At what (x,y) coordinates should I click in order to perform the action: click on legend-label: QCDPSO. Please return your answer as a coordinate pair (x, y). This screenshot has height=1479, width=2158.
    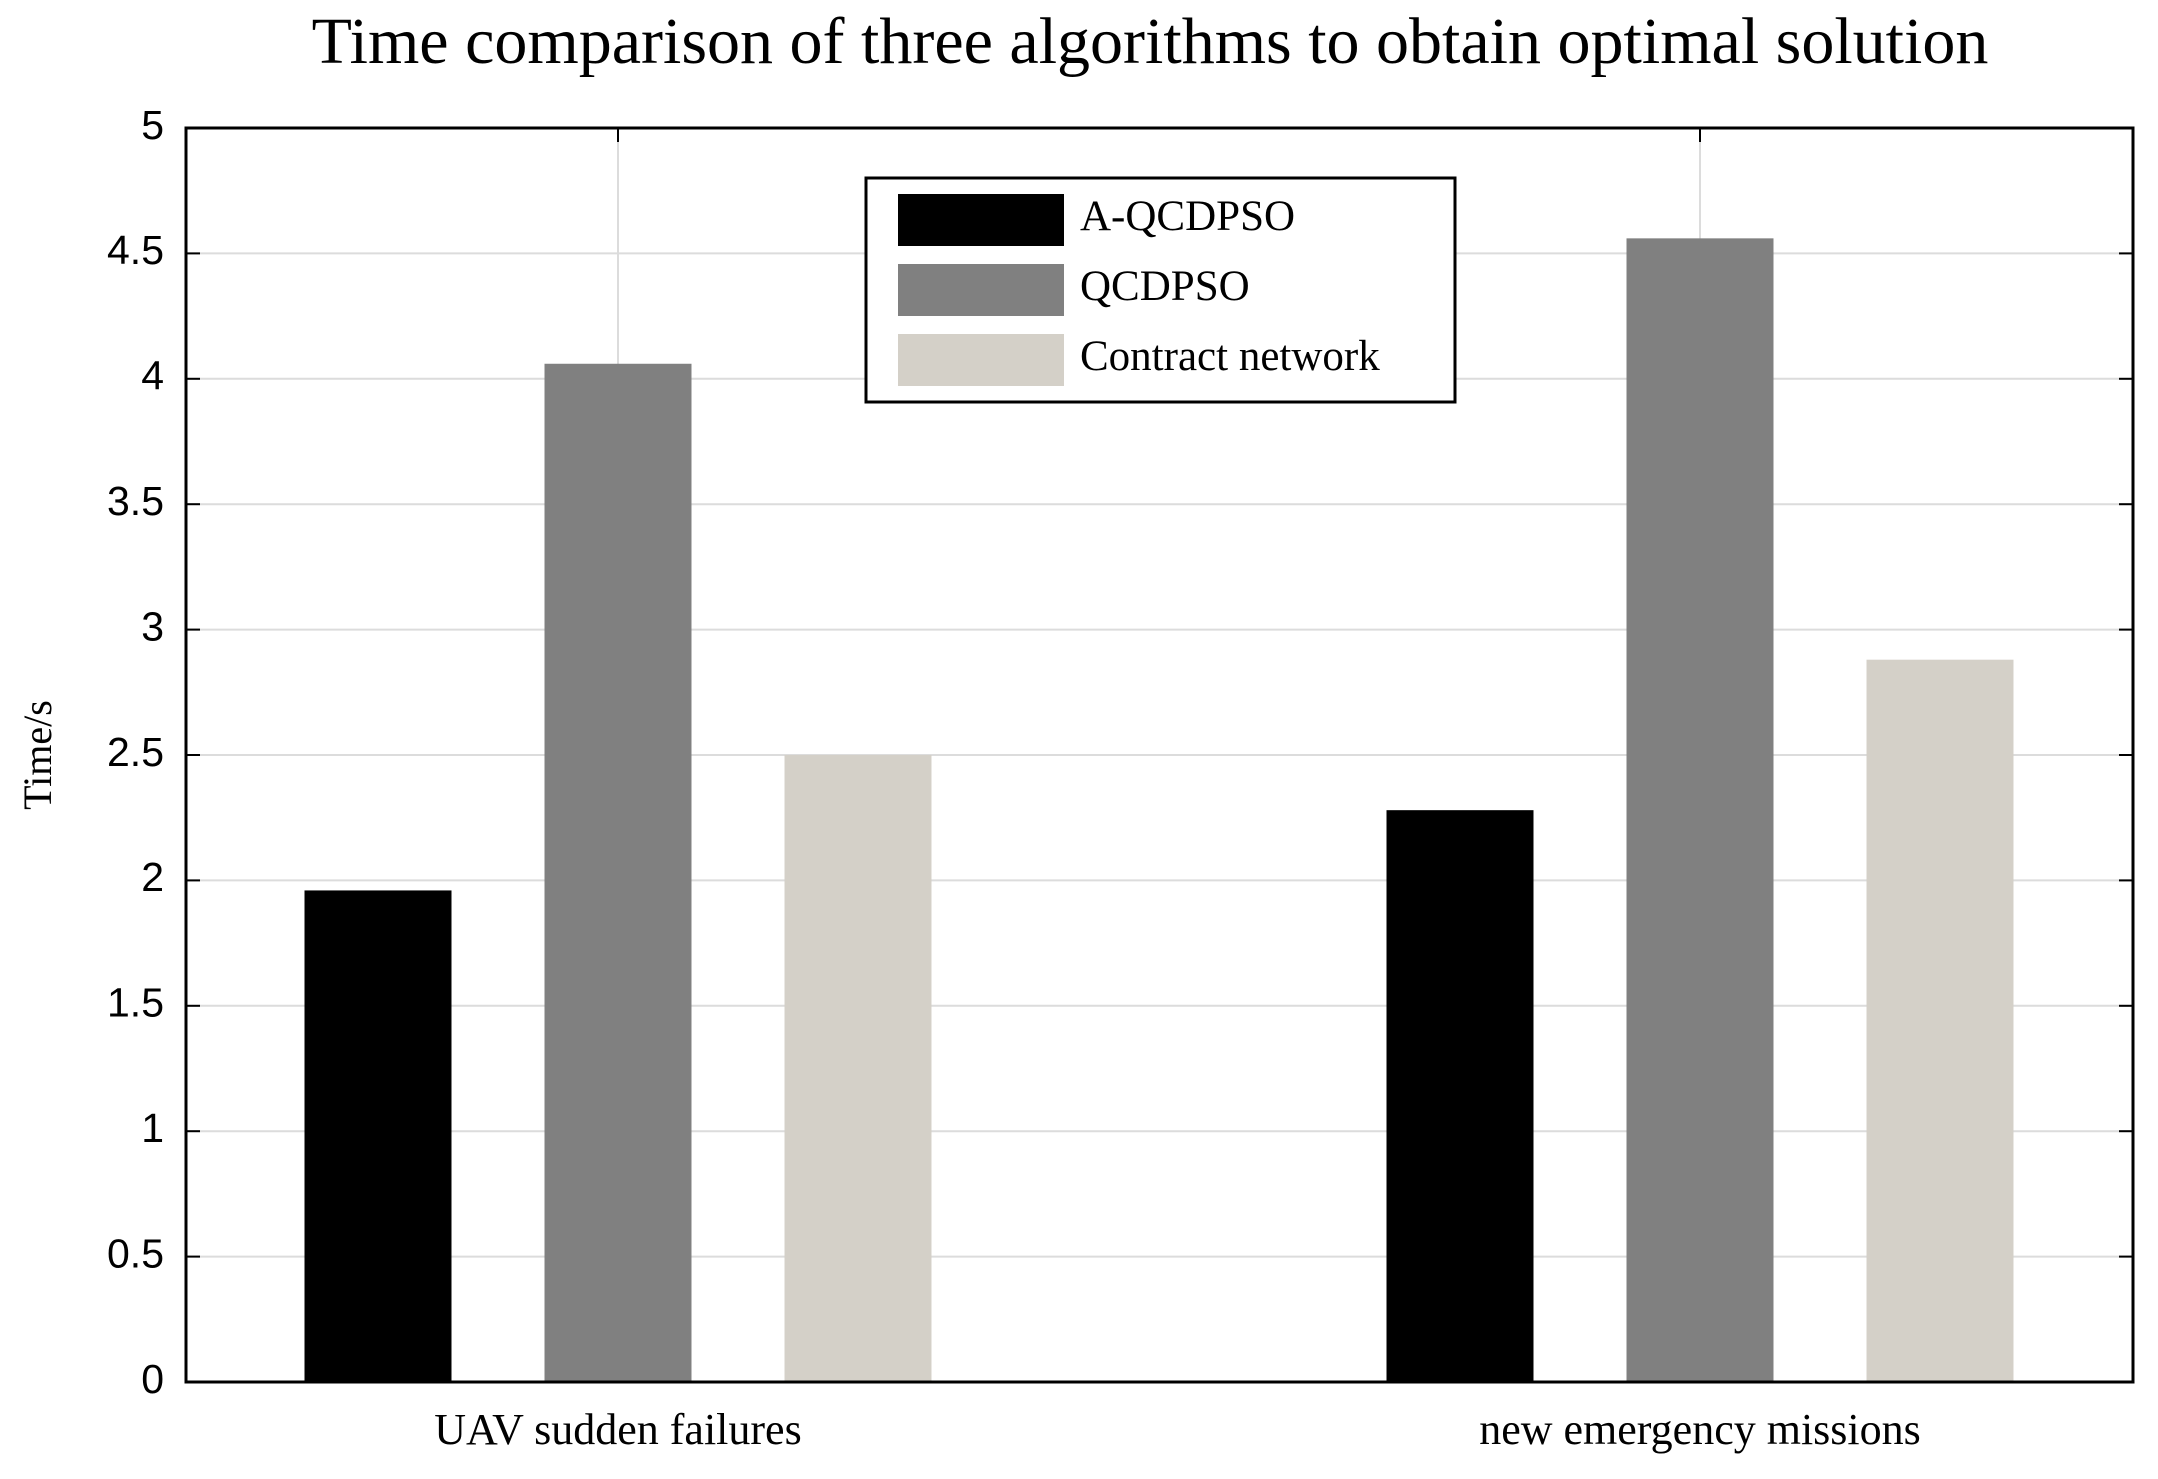
    Looking at the image, I should click on (1165, 286).